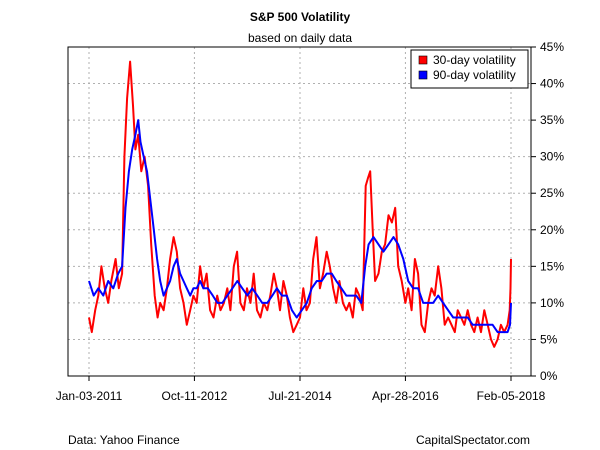 The height and width of the screenshot is (450, 600). Describe the element at coordinates (124, 440) in the screenshot. I see `data-source-note: Data: Yahoo Finance` at that location.